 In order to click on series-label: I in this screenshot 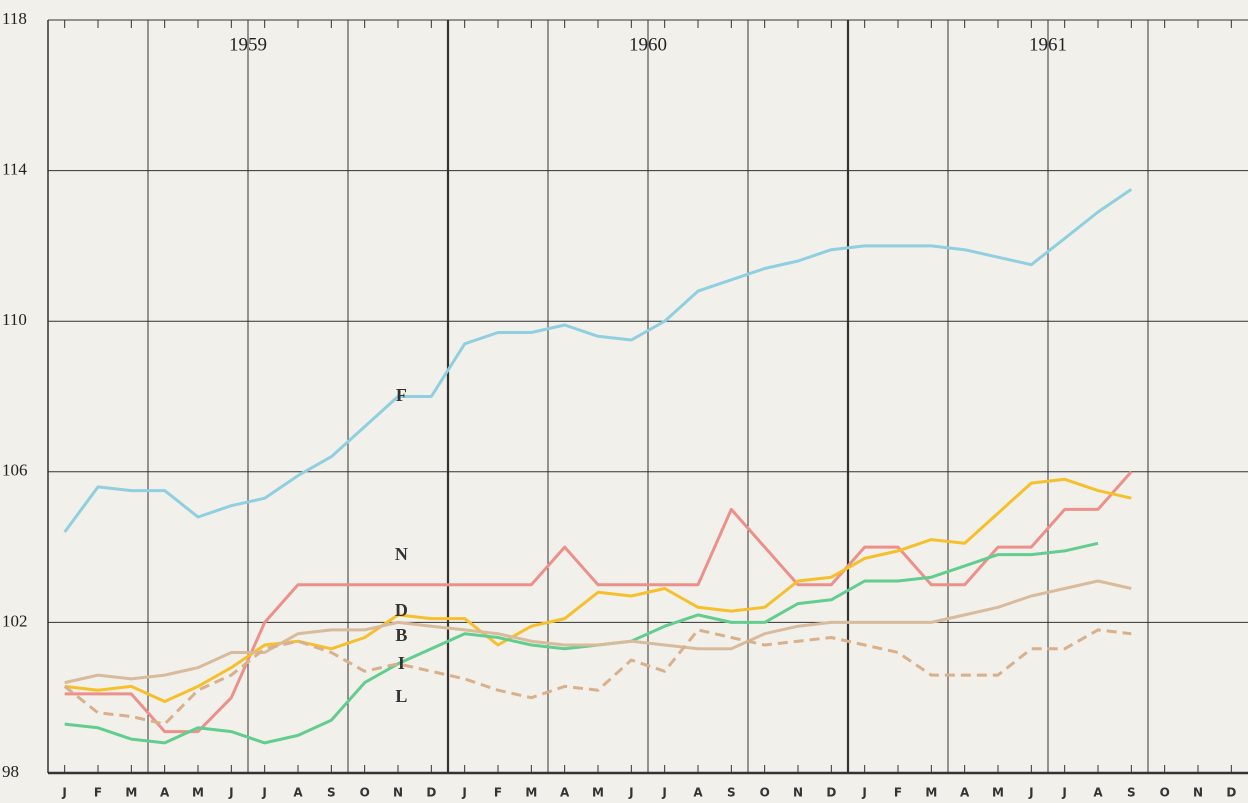, I will do `click(401, 663)`.